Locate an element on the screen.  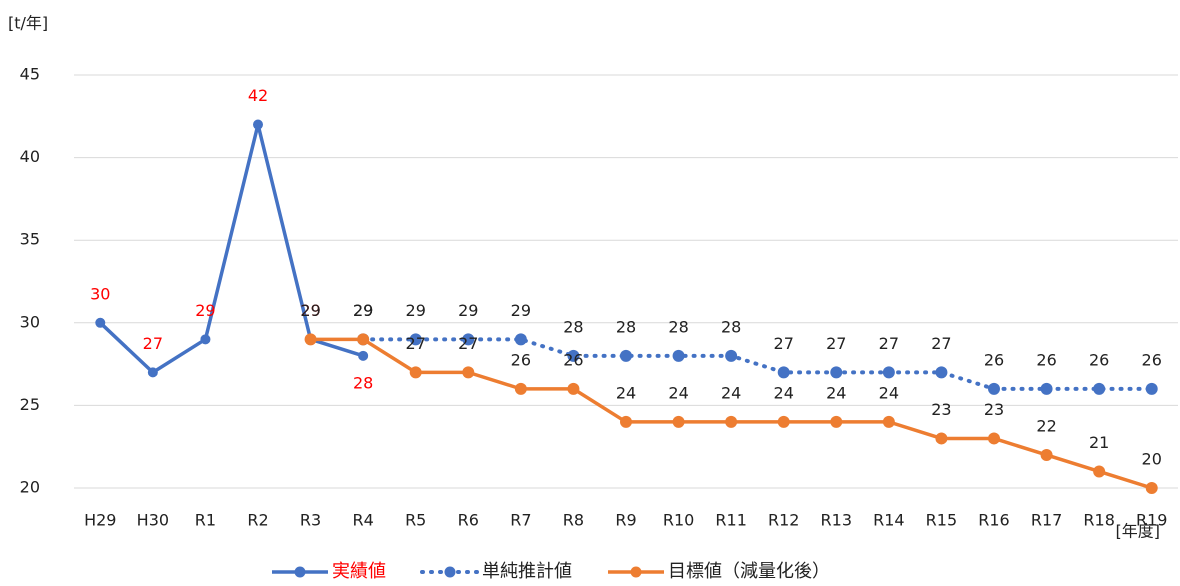
x-tick-label: R7 is located at coordinates (520, 520).